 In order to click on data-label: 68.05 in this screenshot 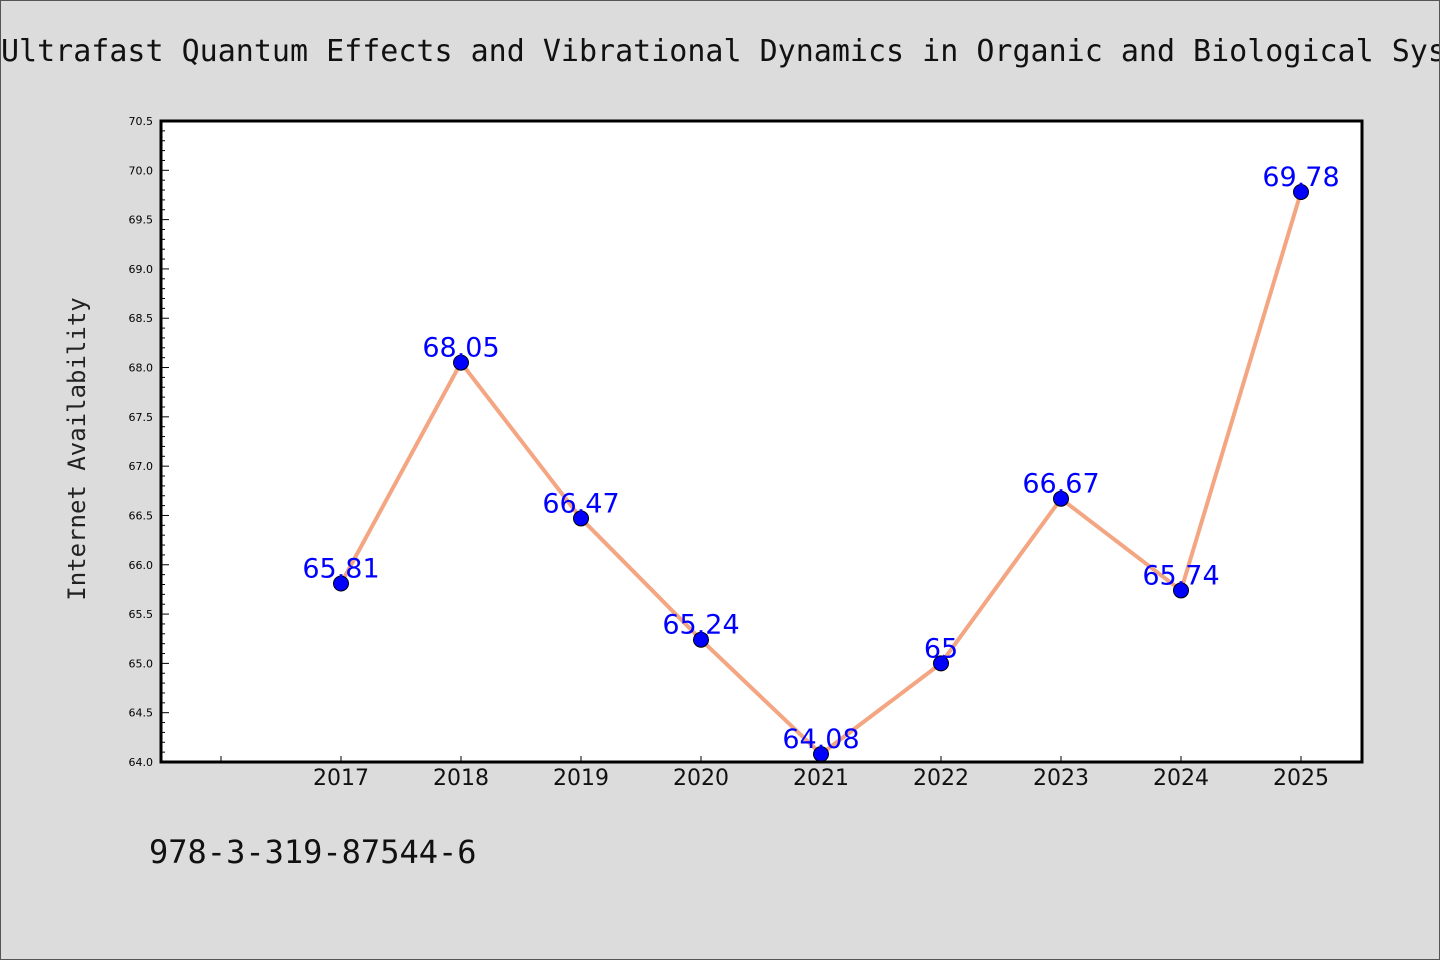, I will do `click(460, 348)`.